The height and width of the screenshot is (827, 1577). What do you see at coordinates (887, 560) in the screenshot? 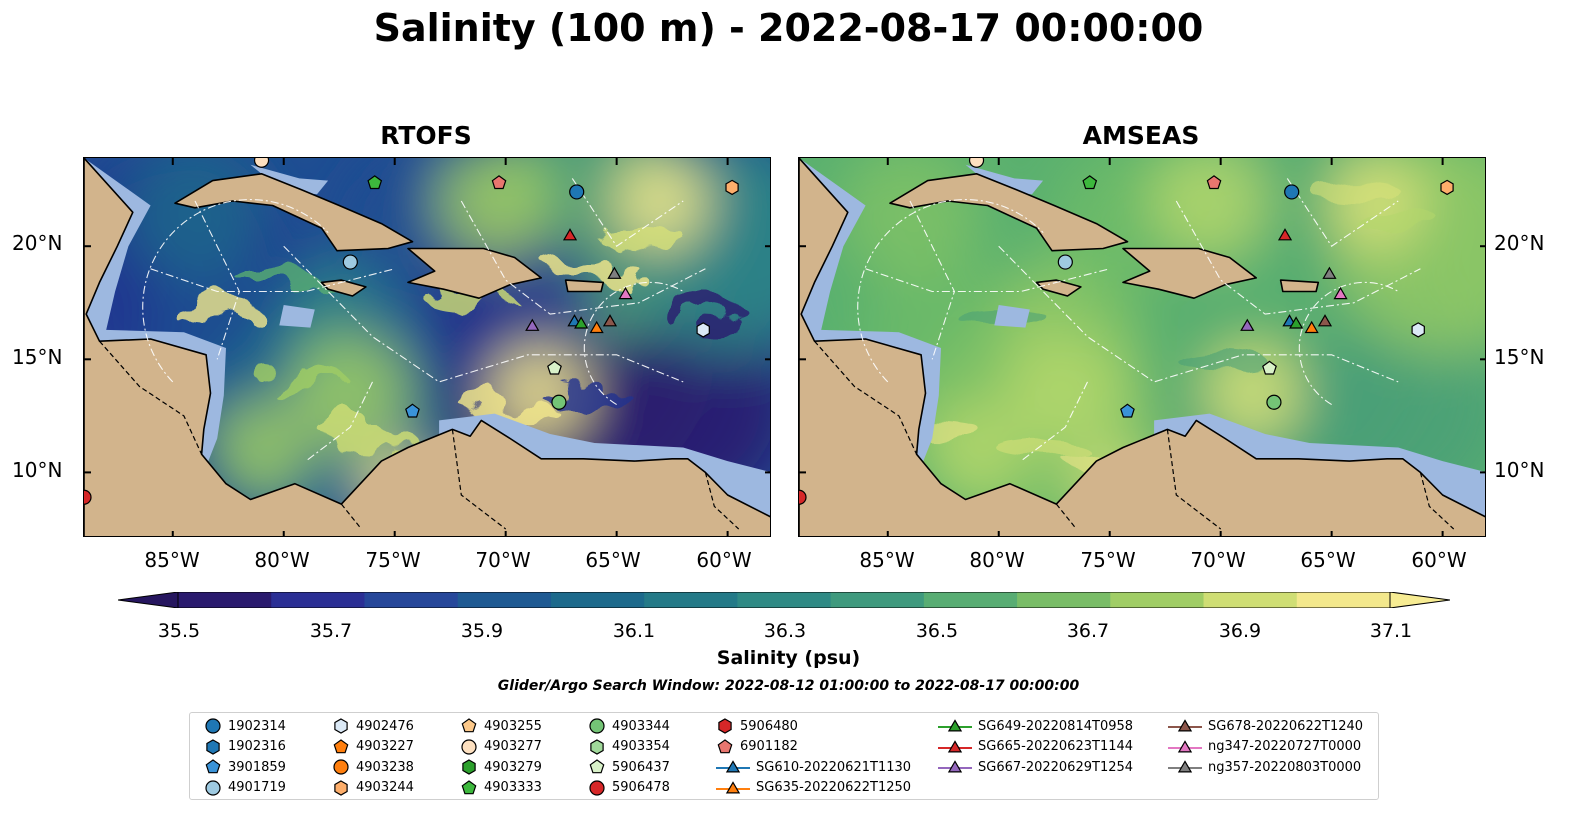
I see `lon-label-85w-amseas: 85°W` at bounding box center [887, 560].